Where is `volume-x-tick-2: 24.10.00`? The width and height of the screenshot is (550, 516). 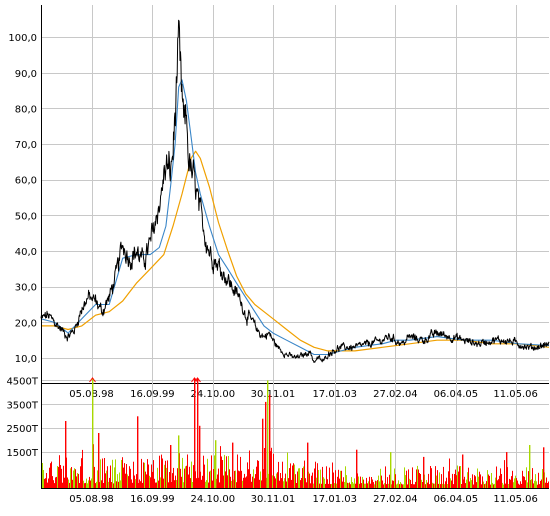
volume-x-tick-2: 24.10.00 is located at coordinates (213, 499).